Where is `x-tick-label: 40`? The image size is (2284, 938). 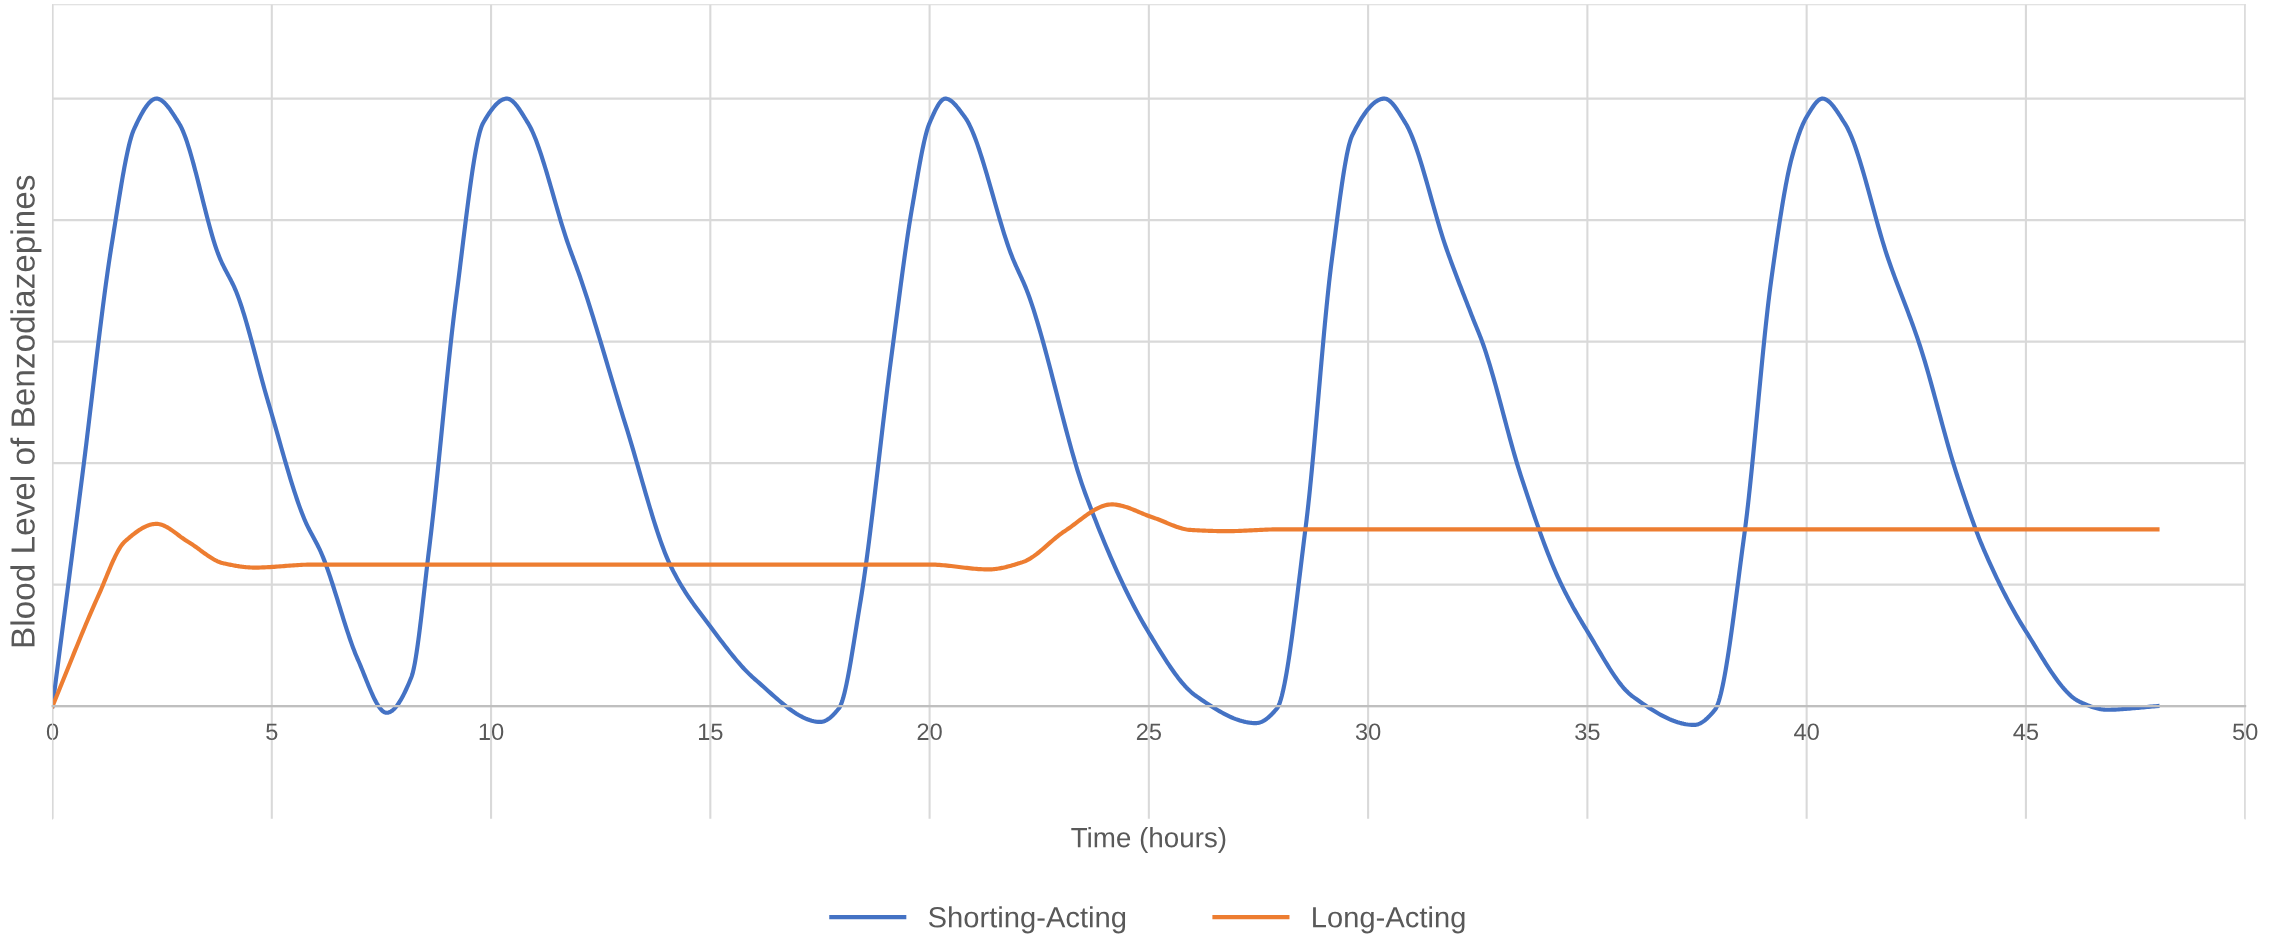 x-tick-label: 40 is located at coordinates (1806, 732).